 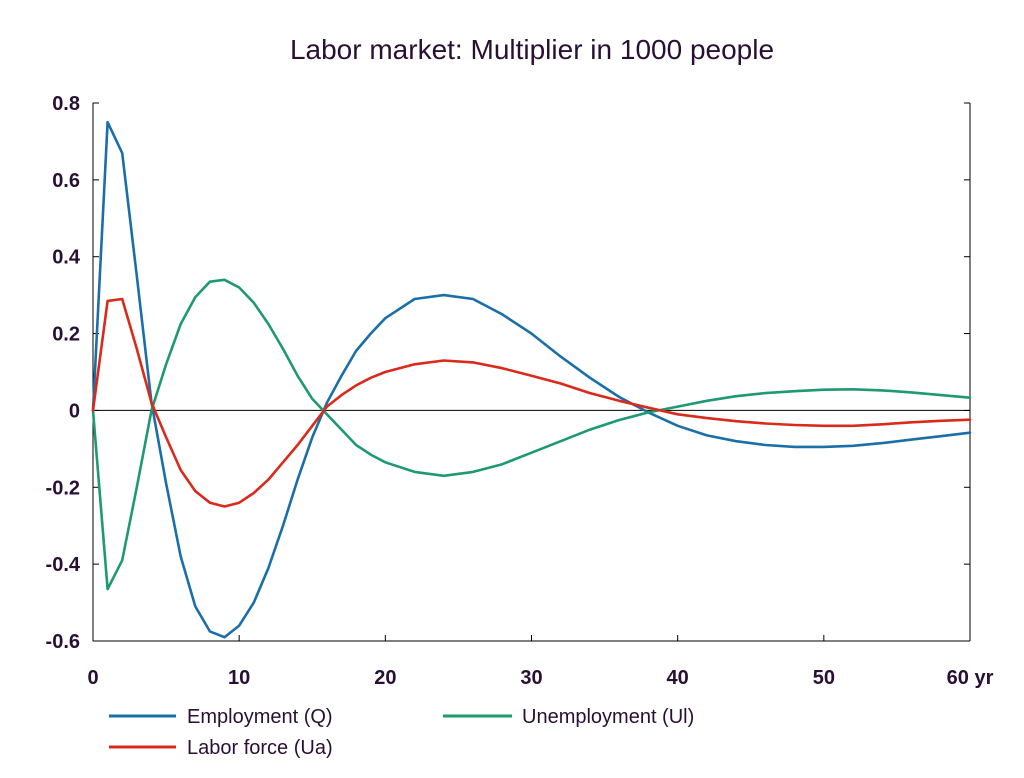 What do you see at coordinates (63, 488) in the screenshot?
I see `y-tick-label: -0.2` at bounding box center [63, 488].